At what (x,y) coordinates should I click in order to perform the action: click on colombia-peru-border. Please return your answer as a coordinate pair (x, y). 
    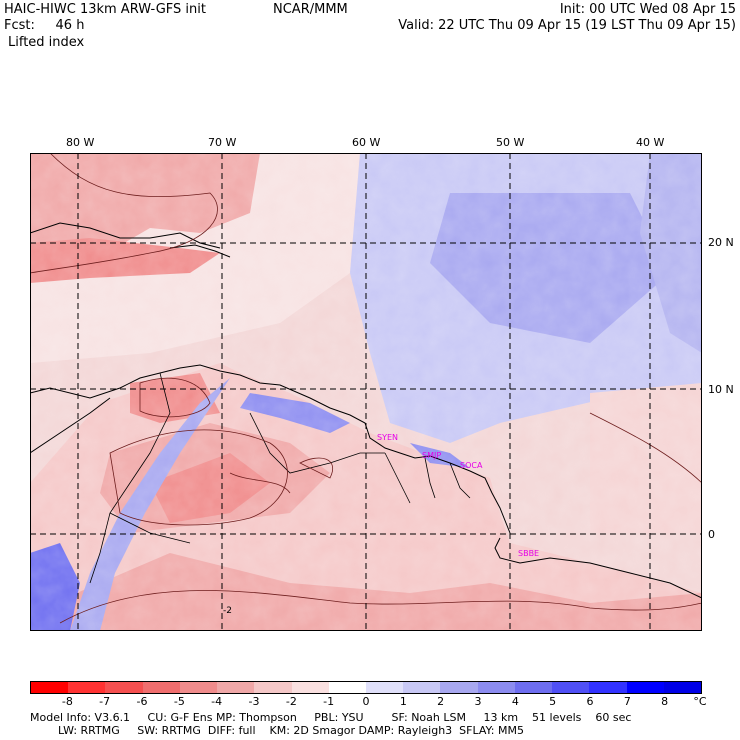
    Looking at the image, I should click on (150, 528).